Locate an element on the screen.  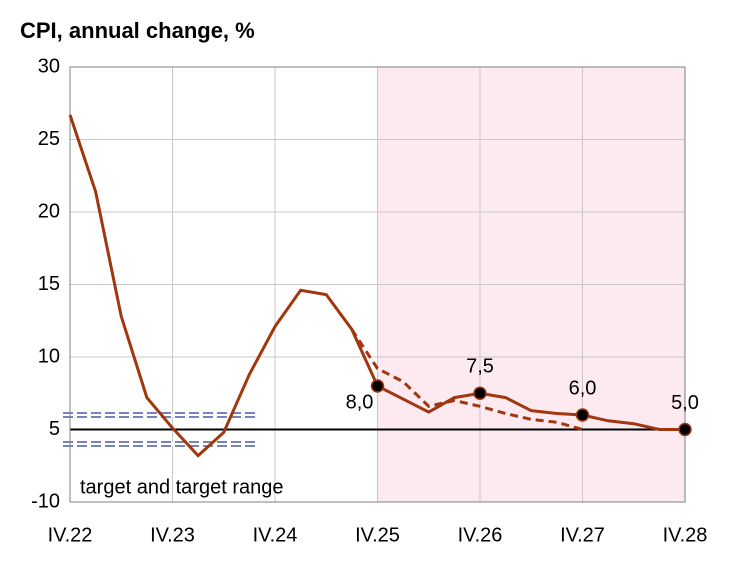
y-tick-label: 20 is located at coordinates (49, 211).